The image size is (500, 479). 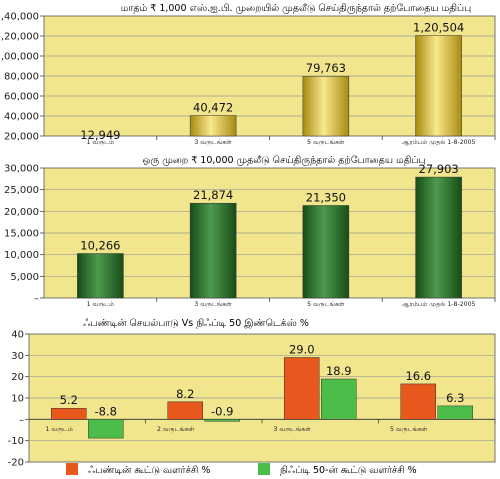 What do you see at coordinates (21, 420) in the screenshot?
I see `chart3-ytick-label: –` at bounding box center [21, 420].